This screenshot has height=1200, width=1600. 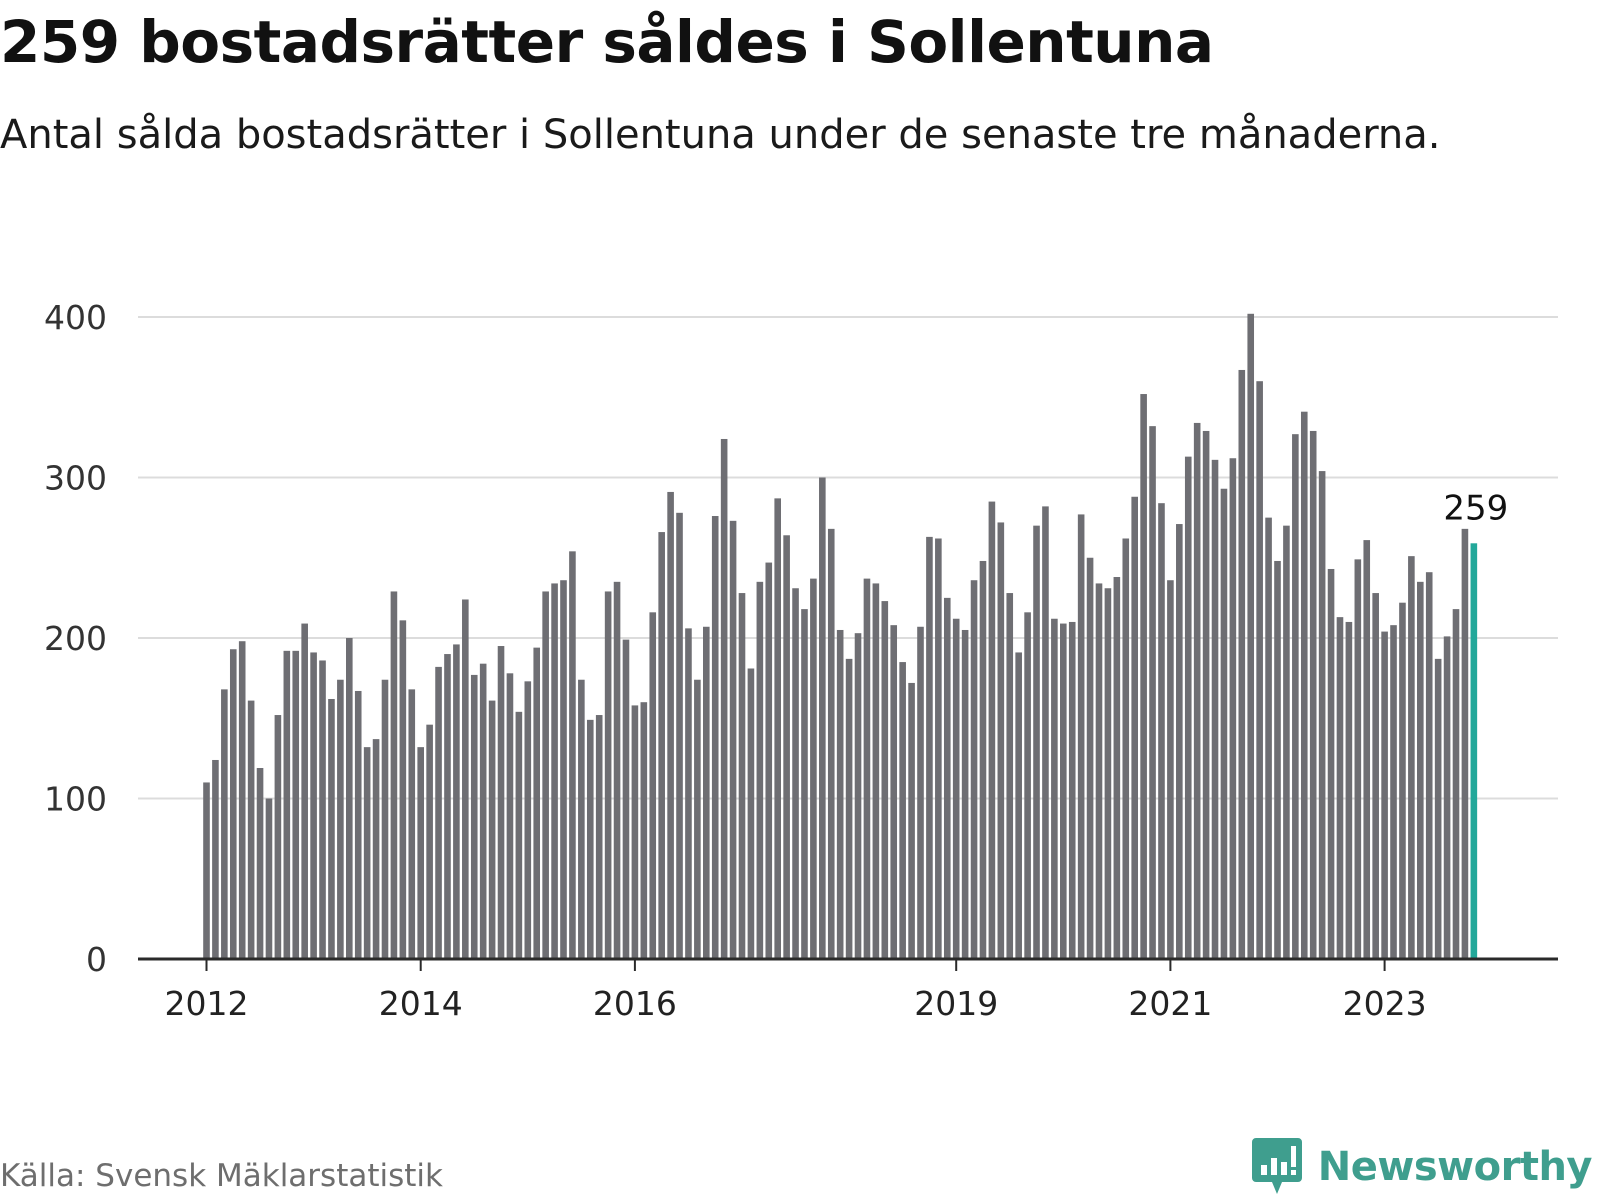 What do you see at coordinates (96, 959) in the screenshot?
I see `y-tick-label-0: 0` at bounding box center [96, 959].